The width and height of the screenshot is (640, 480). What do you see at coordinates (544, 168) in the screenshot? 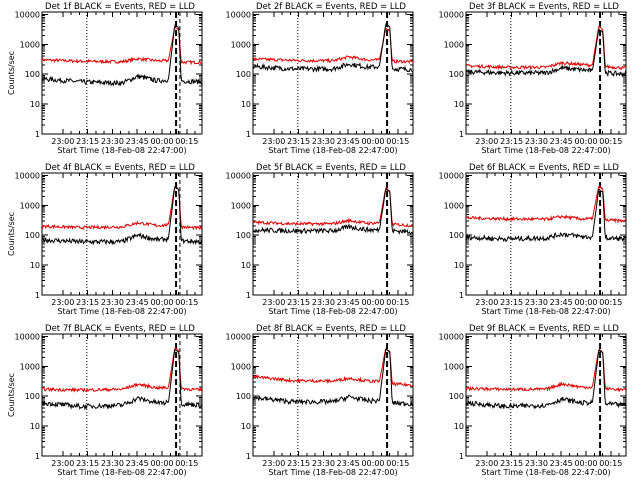
I see `panel-title: Det 6f BLACK = Events, RED = LLD` at bounding box center [544, 168].